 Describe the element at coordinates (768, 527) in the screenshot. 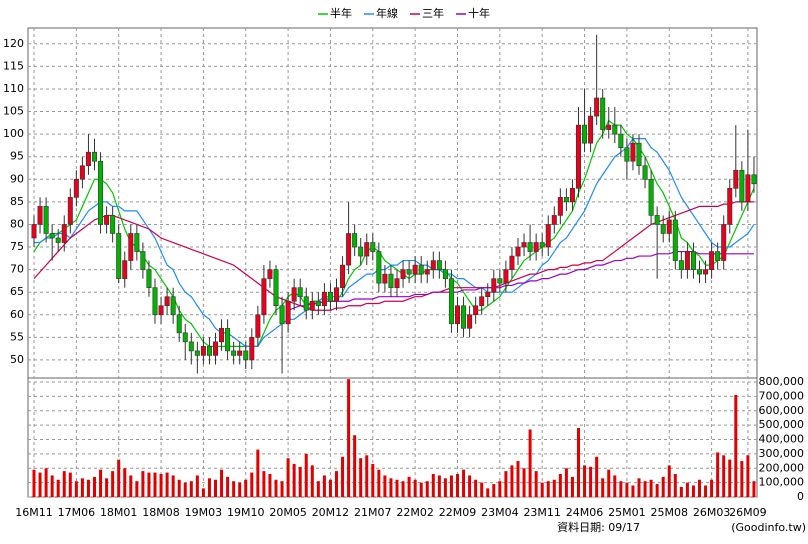

I see `footer-source: (Goodinfo.tw)` at that location.